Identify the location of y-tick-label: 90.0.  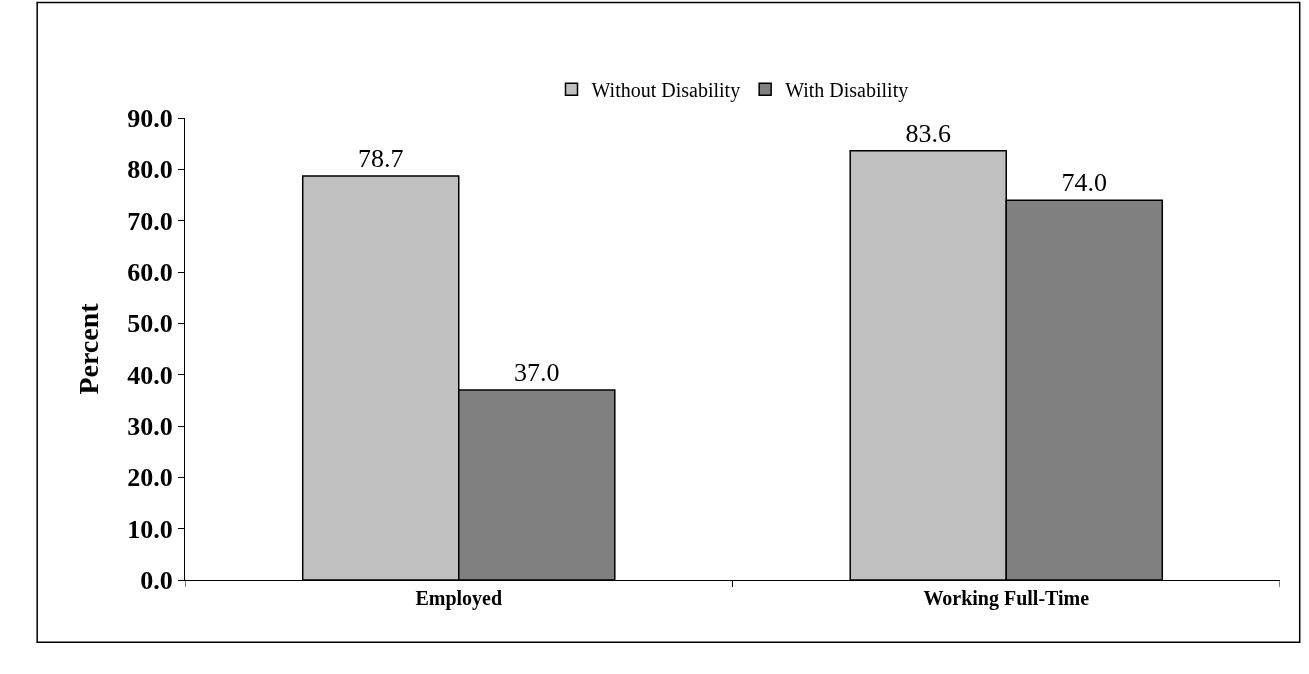
(150, 119).